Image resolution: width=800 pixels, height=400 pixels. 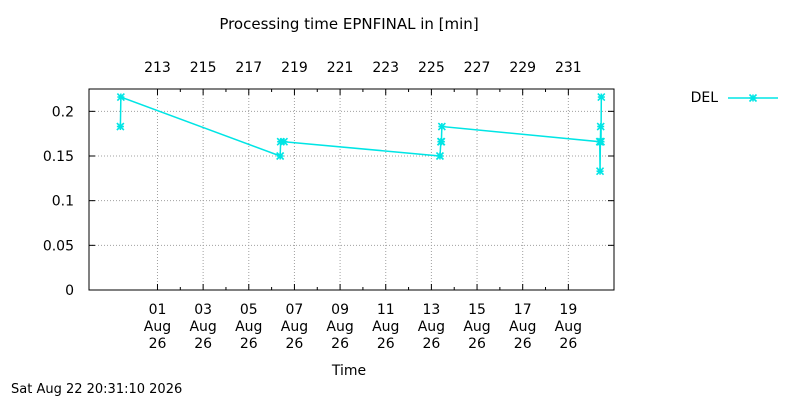 I want to click on x-tick-label: 13 Aug 26, so click(x=431, y=327).